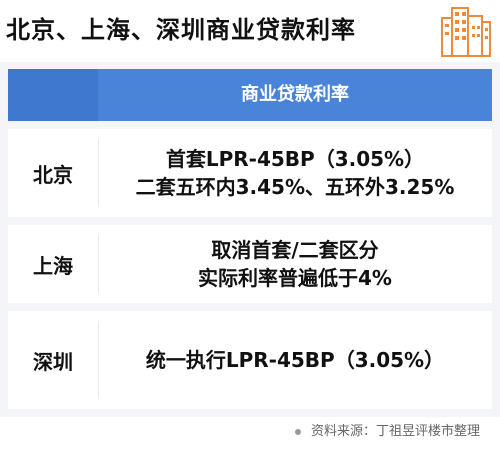  What do you see at coordinates (53, 95) in the screenshot?
I see `header-corner` at bounding box center [53, 95].